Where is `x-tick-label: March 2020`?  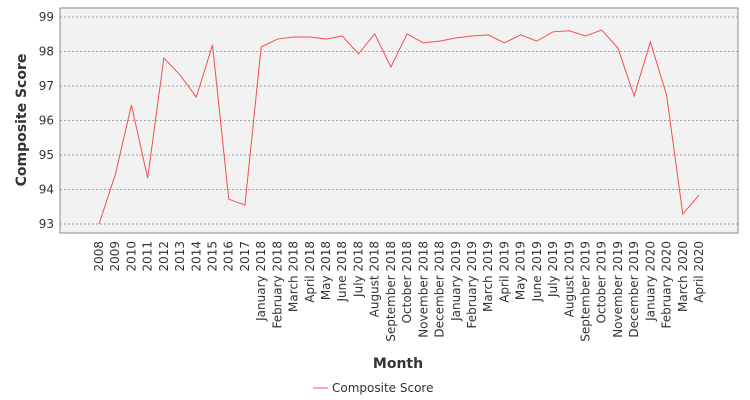
x-tick-label: March 2020 is located at coordinates (683, 276).